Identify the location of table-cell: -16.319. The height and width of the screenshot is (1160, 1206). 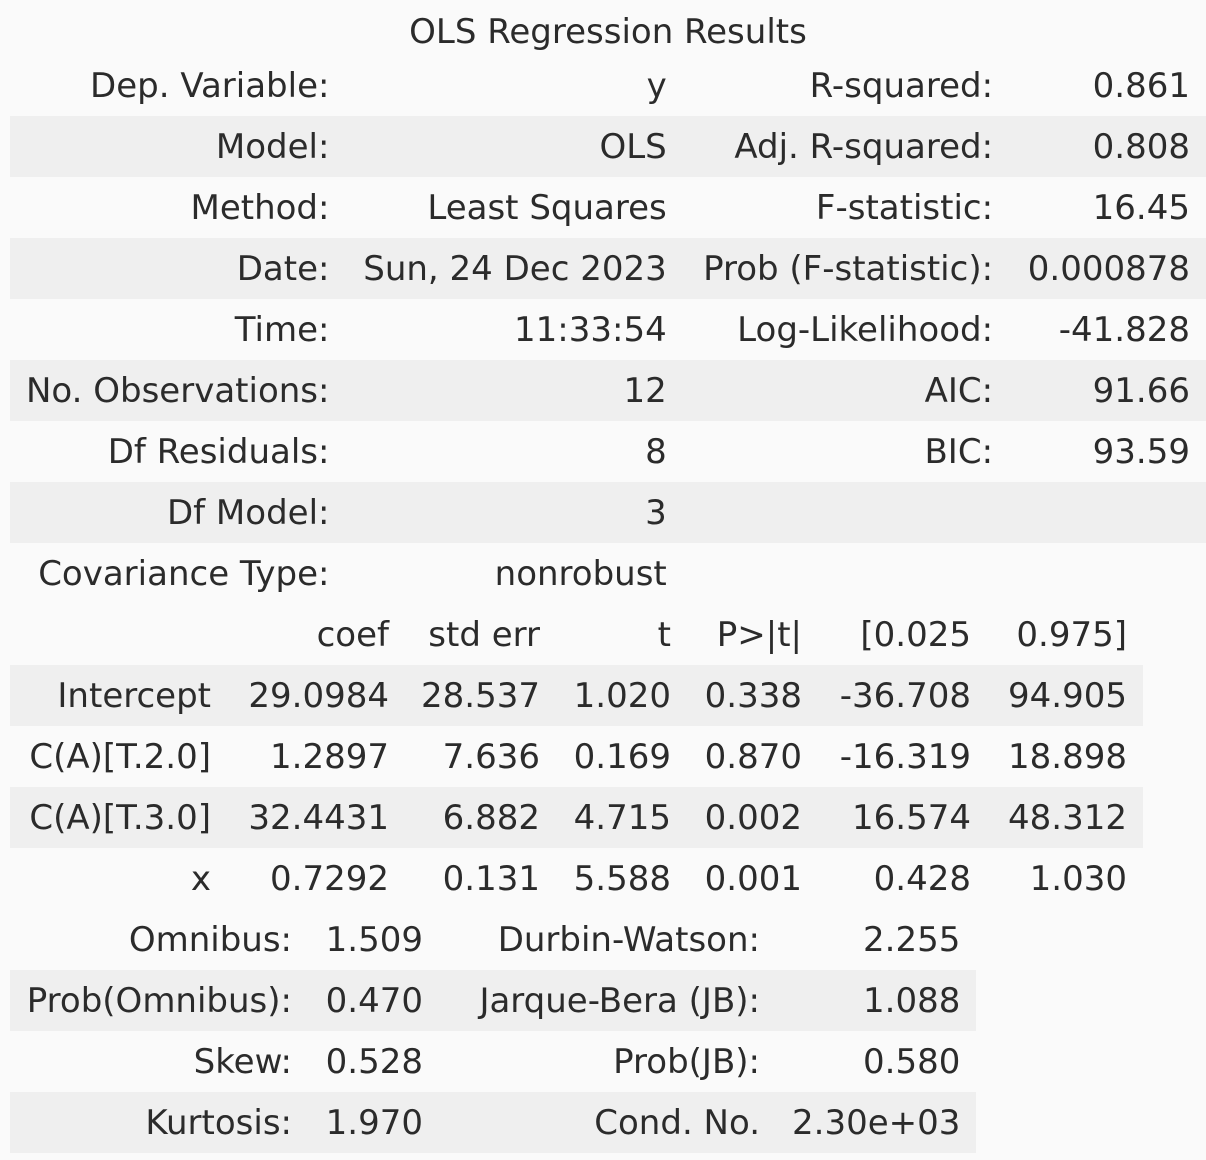
(905, 756).